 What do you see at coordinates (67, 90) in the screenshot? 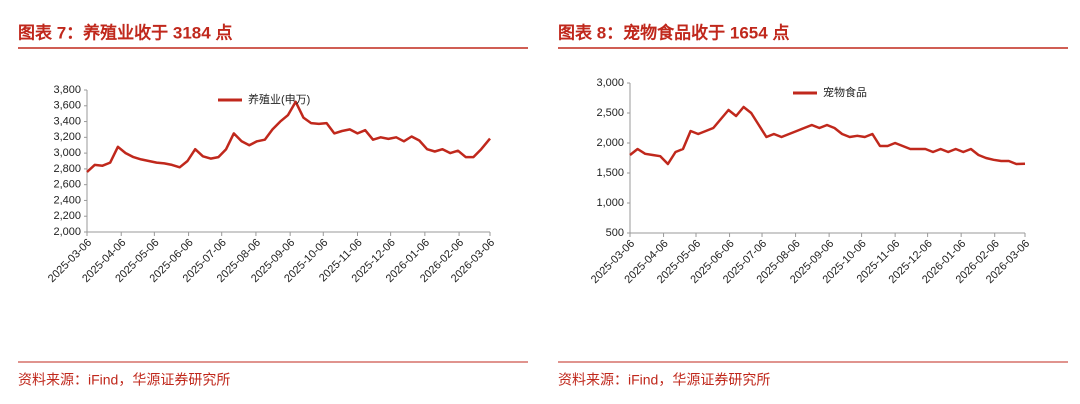
I see `y-tick-label: 3,800` at bounding box center [67, 90].